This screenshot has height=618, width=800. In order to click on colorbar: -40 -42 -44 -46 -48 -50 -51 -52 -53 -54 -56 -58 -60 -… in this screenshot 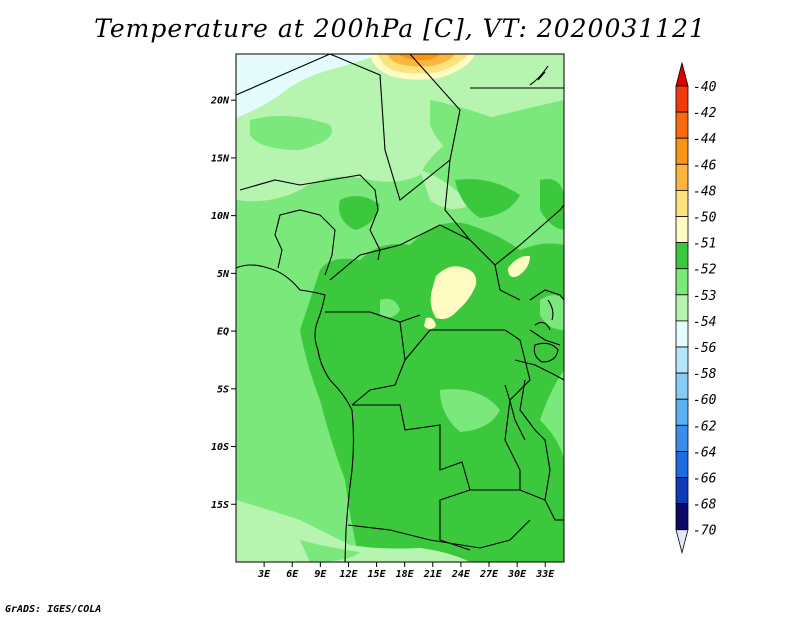, I will do `click(696, 308)`.